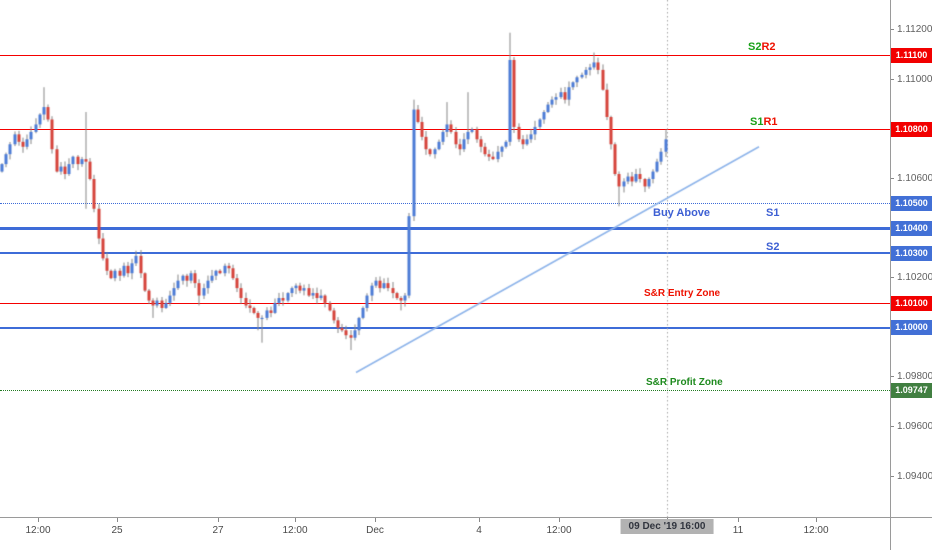 Image resolution: width=932 pixels, height=550 pixels. I want to click on crosshair-time-badge: 09 Dec '19 16:00, so click(667, 526).